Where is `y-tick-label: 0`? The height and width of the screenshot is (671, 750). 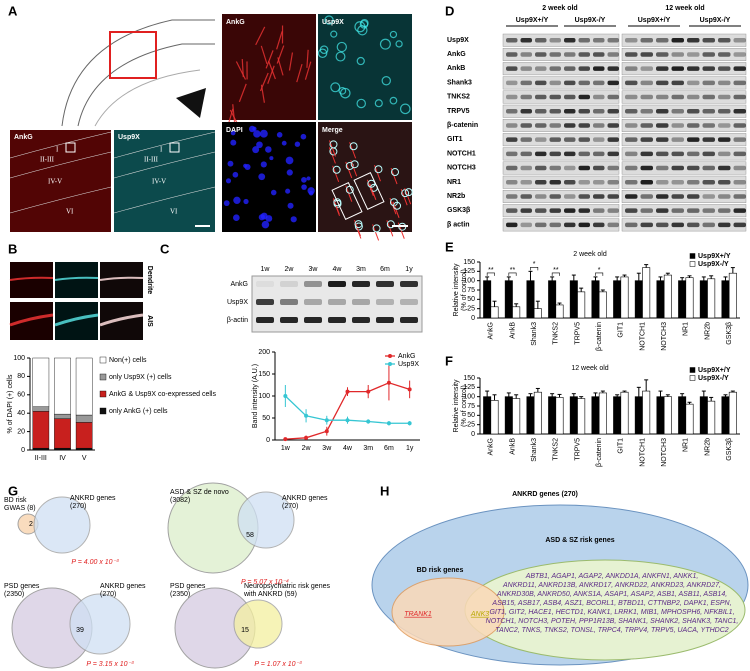
y-tick-label: 0 is located at coordinates (473, 434).